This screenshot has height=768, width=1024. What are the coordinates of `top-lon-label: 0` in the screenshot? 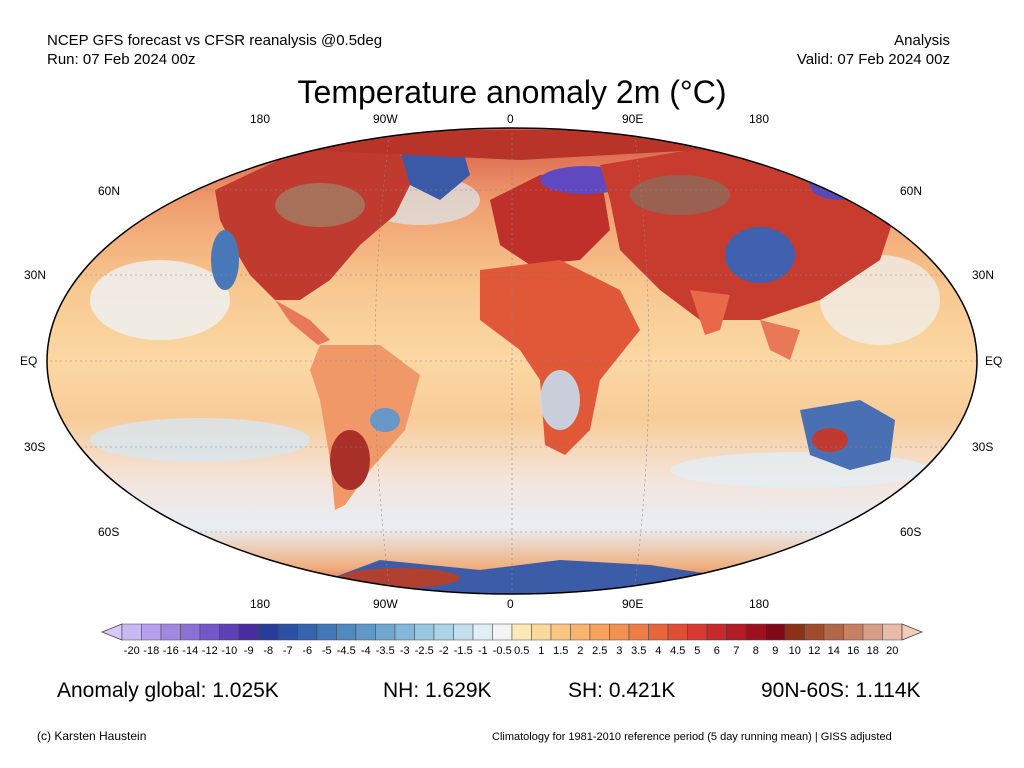 It's located at (510, 119).